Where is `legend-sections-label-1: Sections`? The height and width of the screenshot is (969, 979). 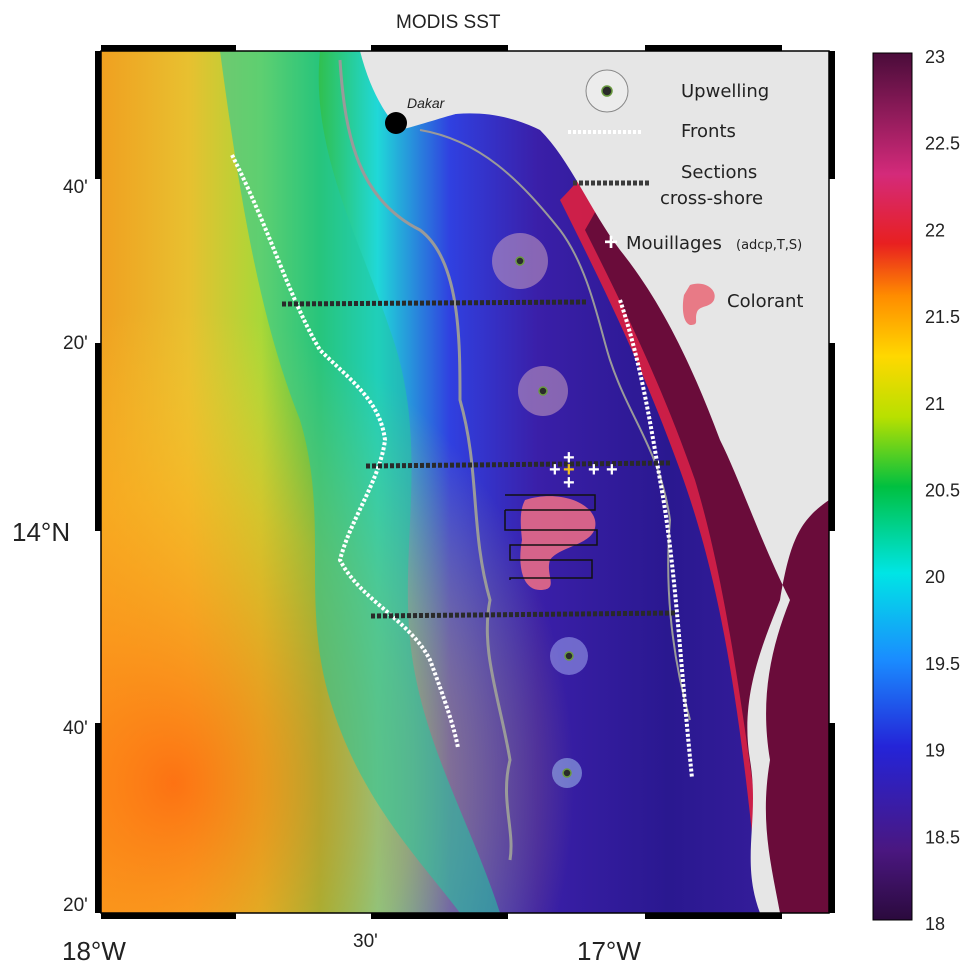 legend-sections-label-1: Sections is located at coordinates (719, 172).